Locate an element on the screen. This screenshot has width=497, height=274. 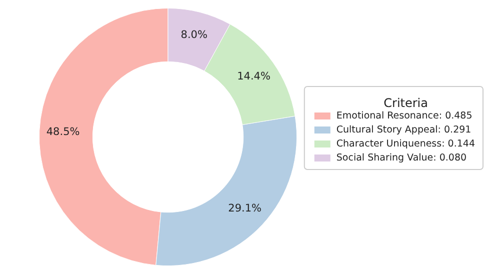
legend-label: Social Sharing Value: 0.080 is located at coordinates (401, 158).